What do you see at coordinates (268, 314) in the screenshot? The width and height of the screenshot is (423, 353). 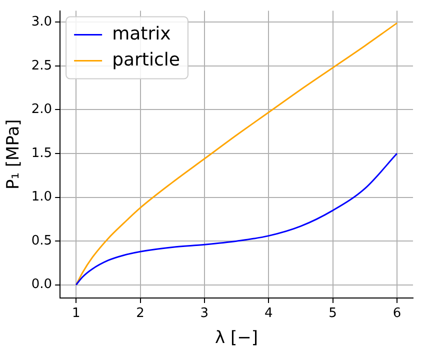 I see `x-tick-label: 4` at bounding box center [268, 314].